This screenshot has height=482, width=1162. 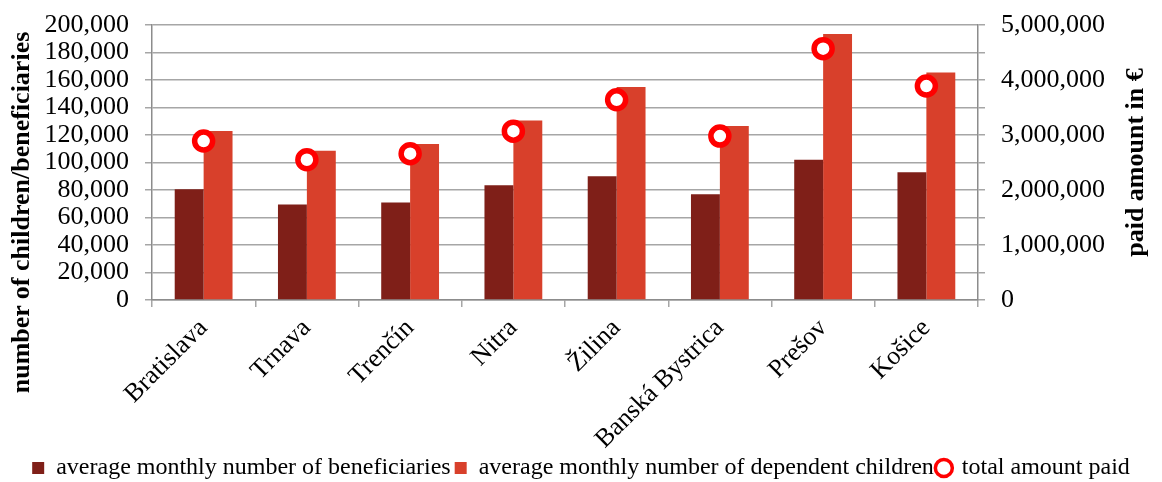 I want to click on y2-tick-label: 0, so click(x=1007, y=298).